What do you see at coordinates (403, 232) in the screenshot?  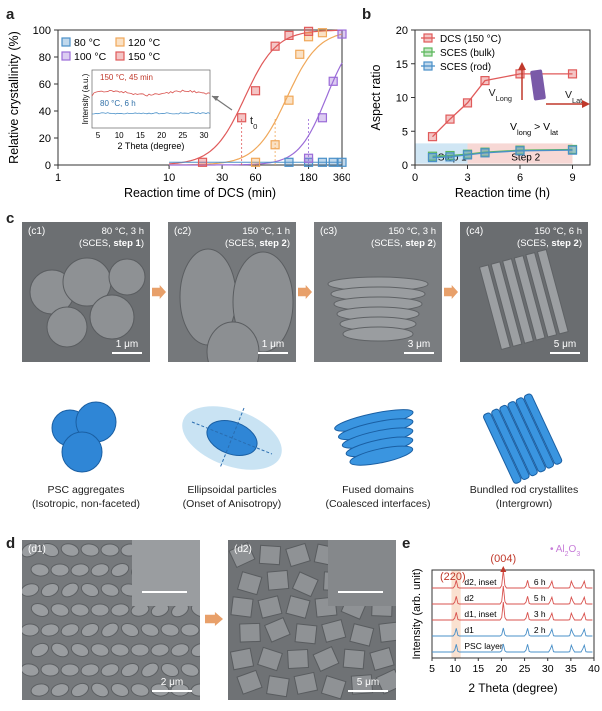 I see `condition-line: 150 °C, 3 h` at bounding box center [403, 232].